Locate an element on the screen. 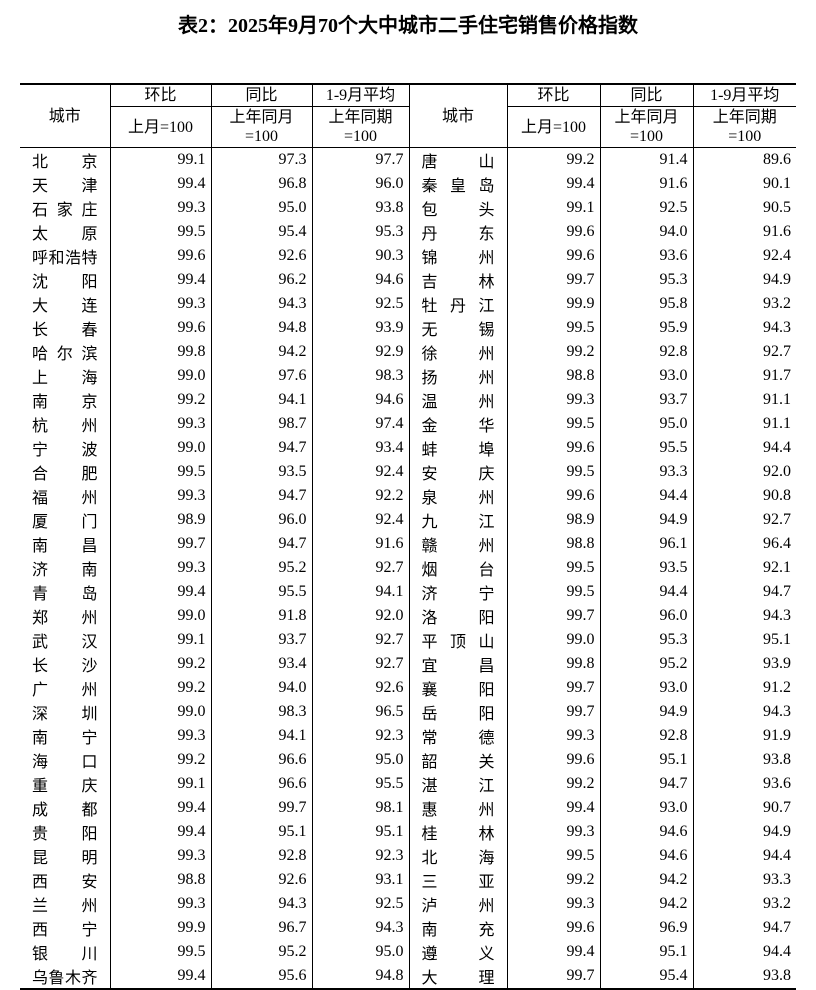  city-cell: 岳阳 is located at coordinates (458, 712).